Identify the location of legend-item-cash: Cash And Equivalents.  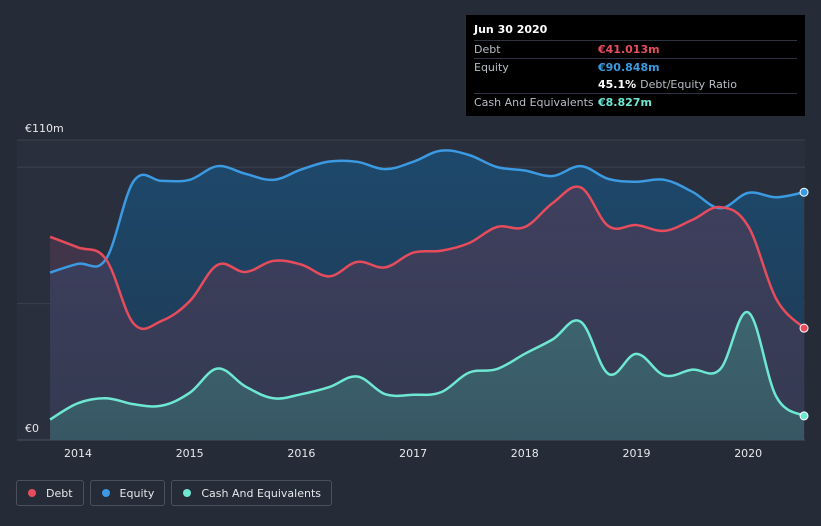
(251, 493).